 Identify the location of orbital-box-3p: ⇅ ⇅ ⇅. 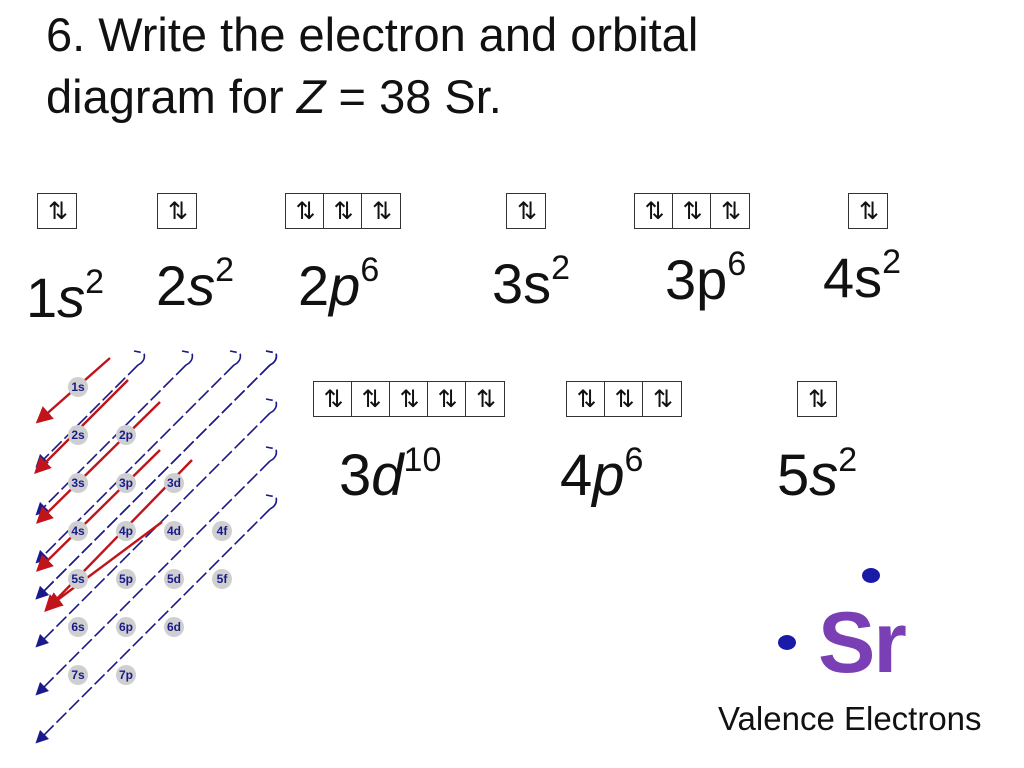
(692, 211).